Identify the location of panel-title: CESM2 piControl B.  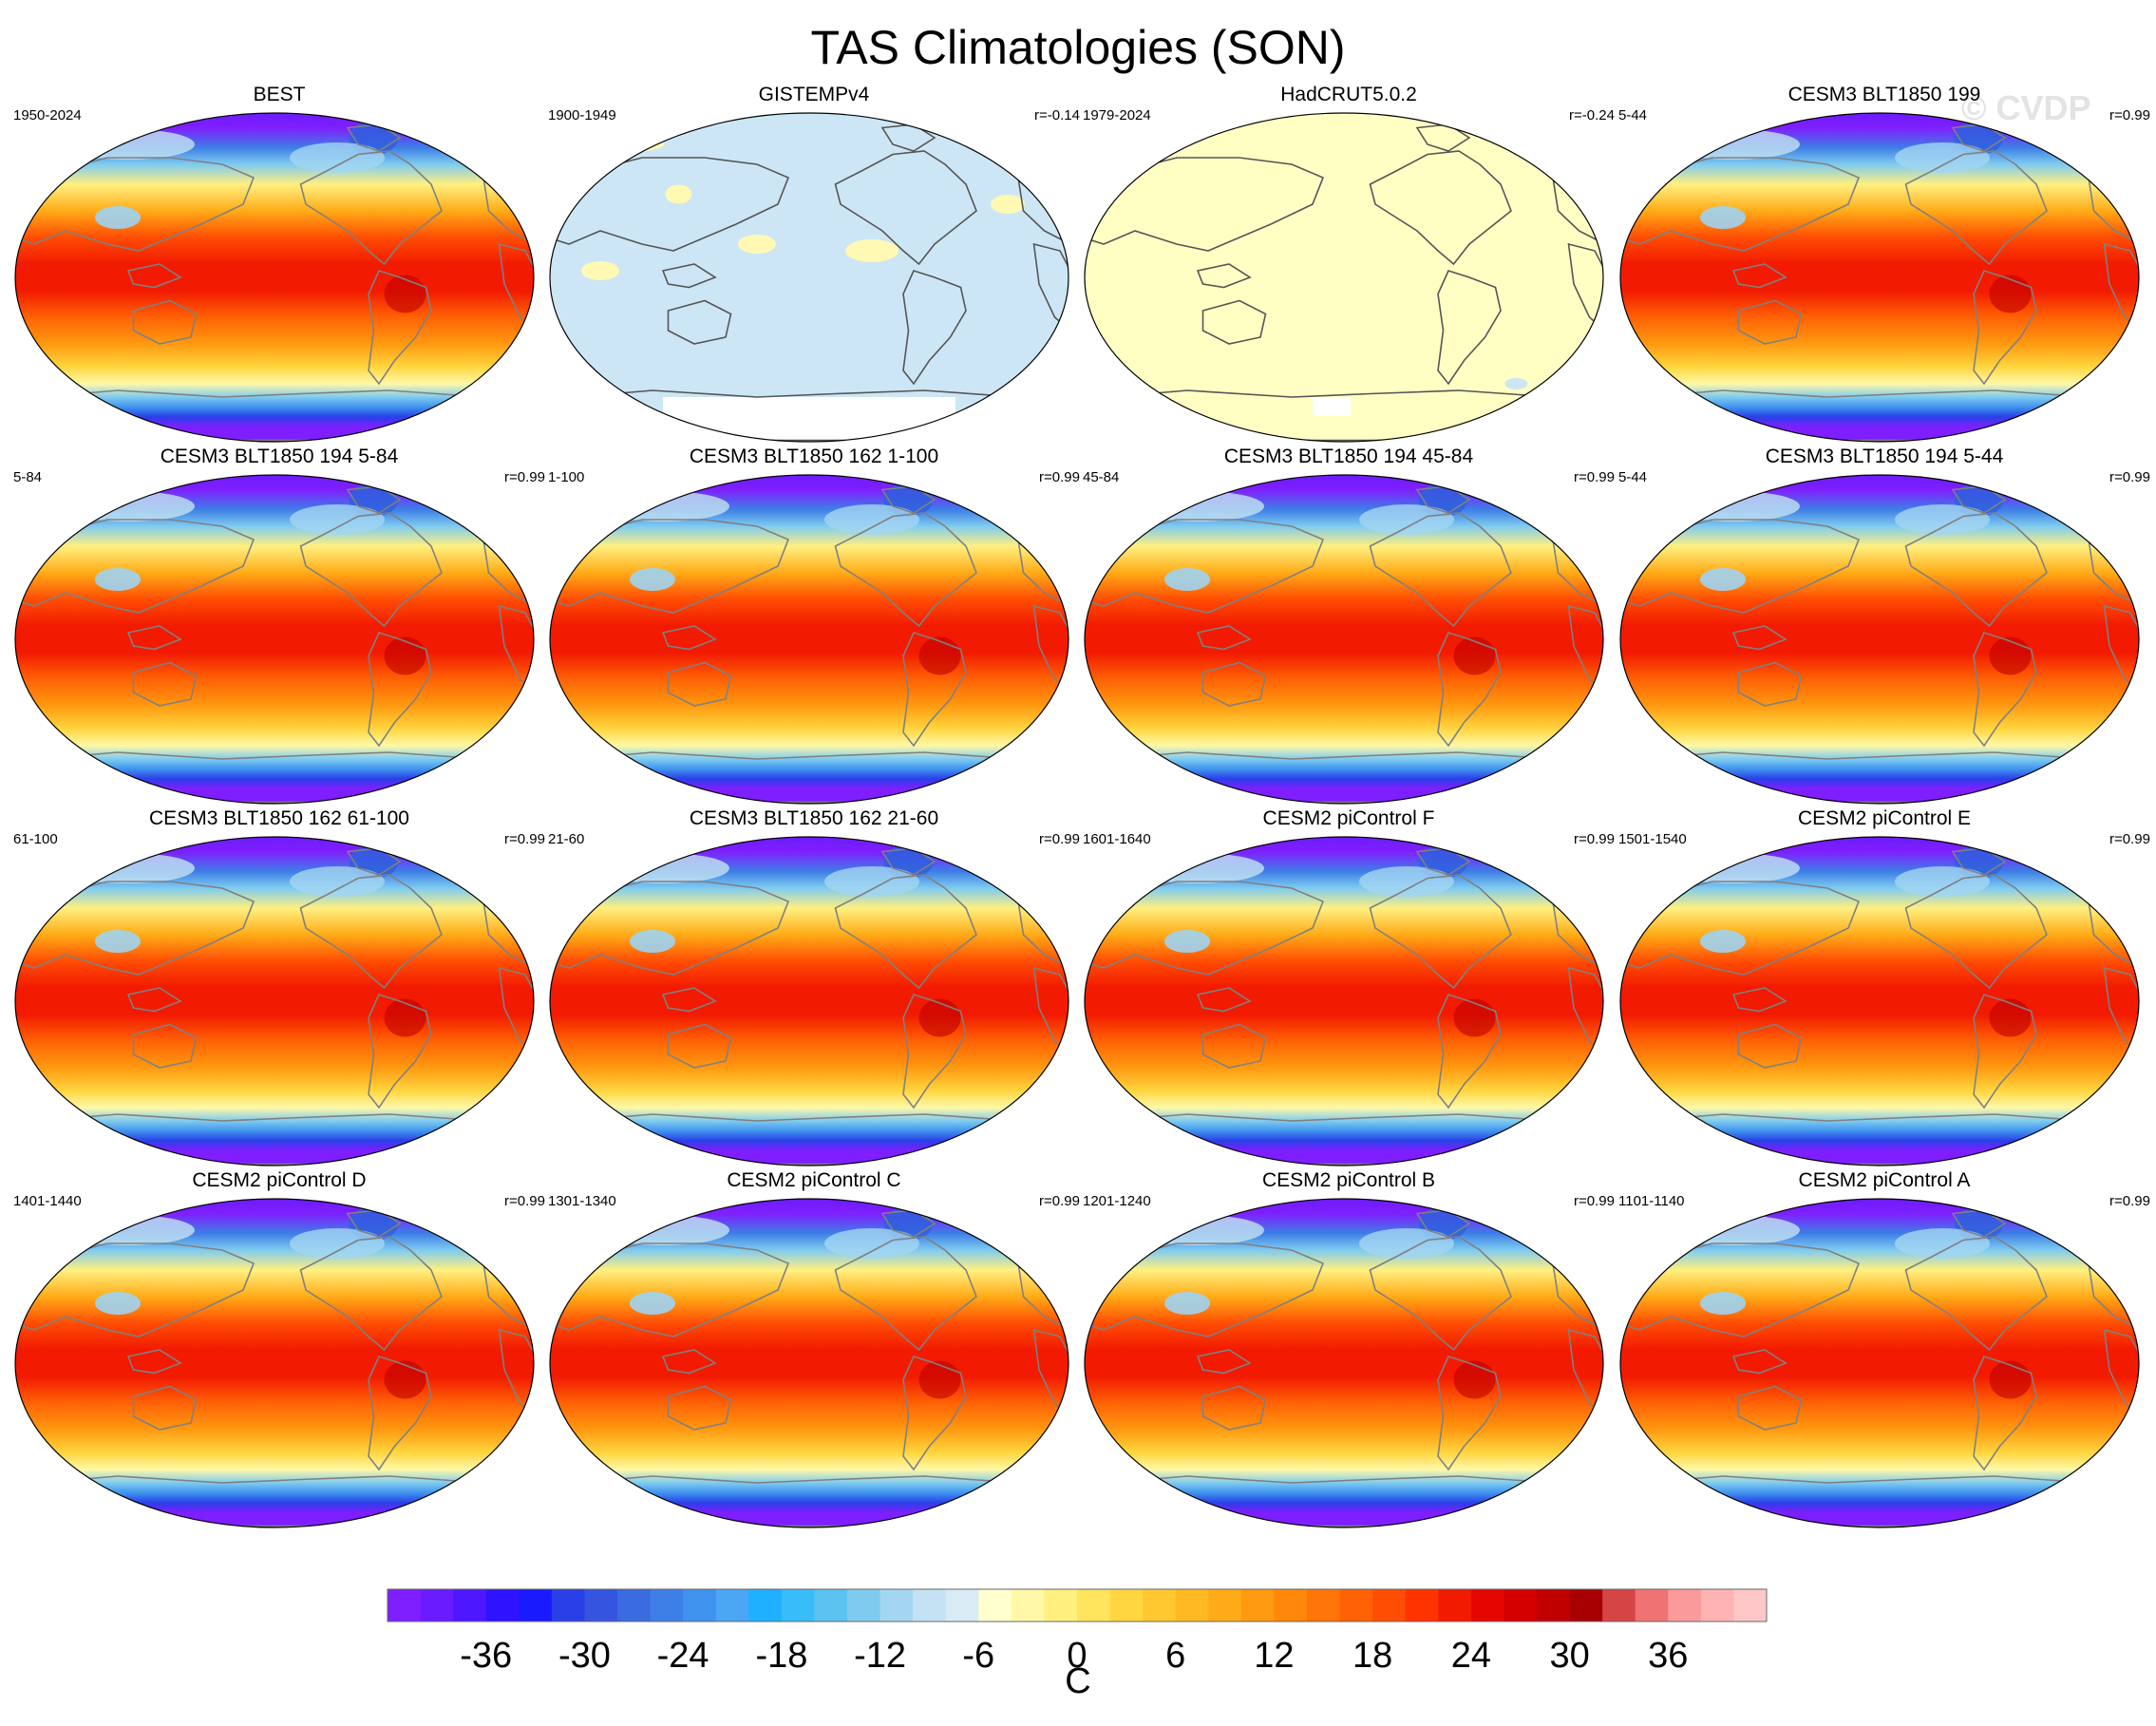
(1349, 1180).